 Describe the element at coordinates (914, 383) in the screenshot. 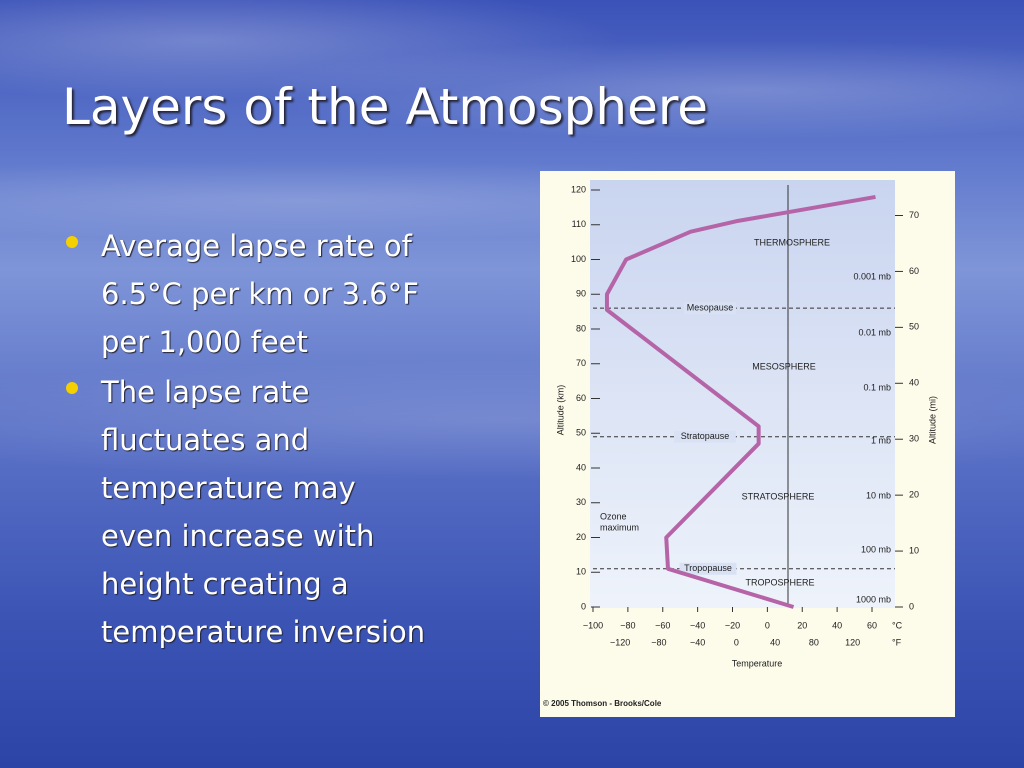

I see `y2-tick-label: 40` at that location.